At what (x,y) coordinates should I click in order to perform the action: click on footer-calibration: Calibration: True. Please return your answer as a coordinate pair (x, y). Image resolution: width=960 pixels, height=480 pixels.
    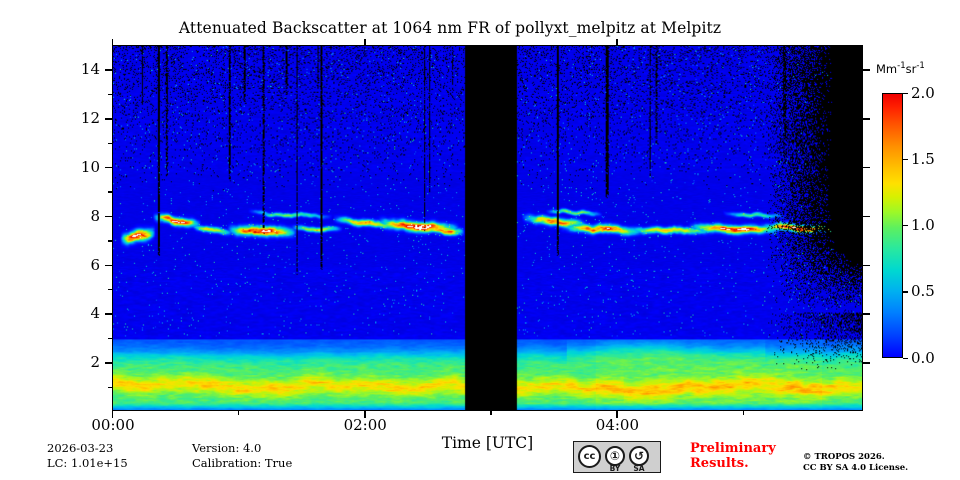
    Looking at the image, I should click on (242, 463).